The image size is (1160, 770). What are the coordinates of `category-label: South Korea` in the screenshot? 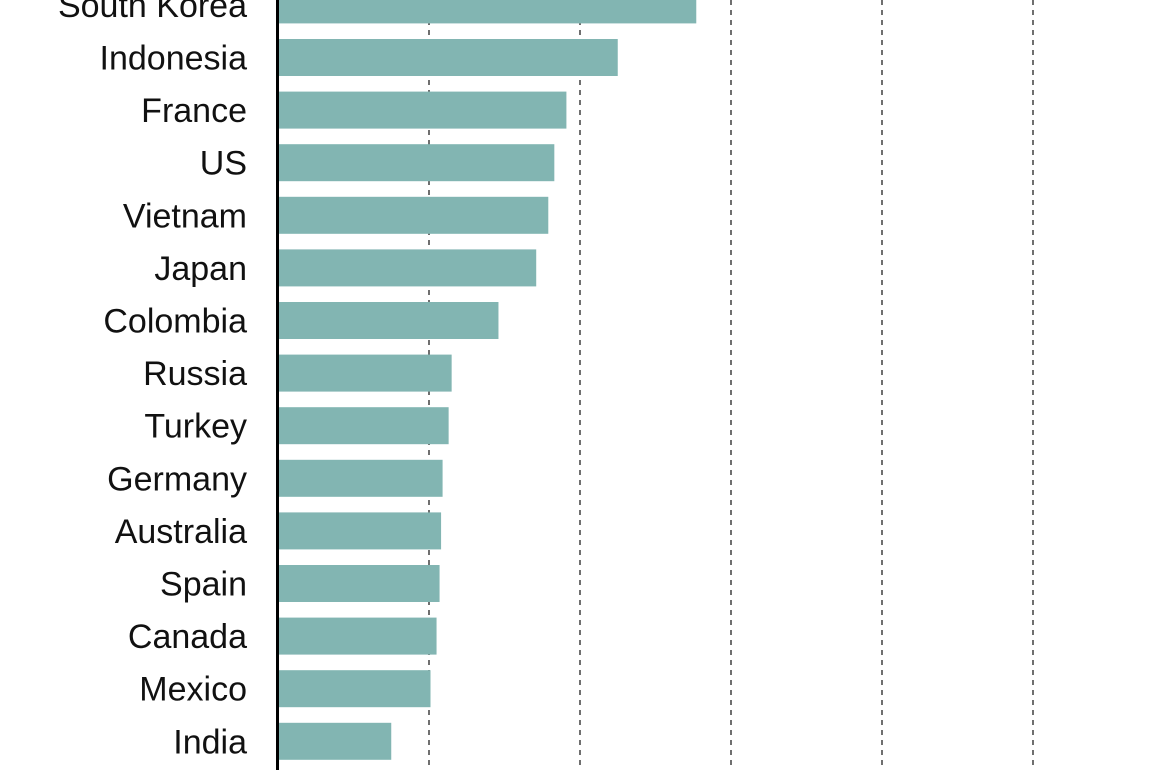 It's located at (152, 12).